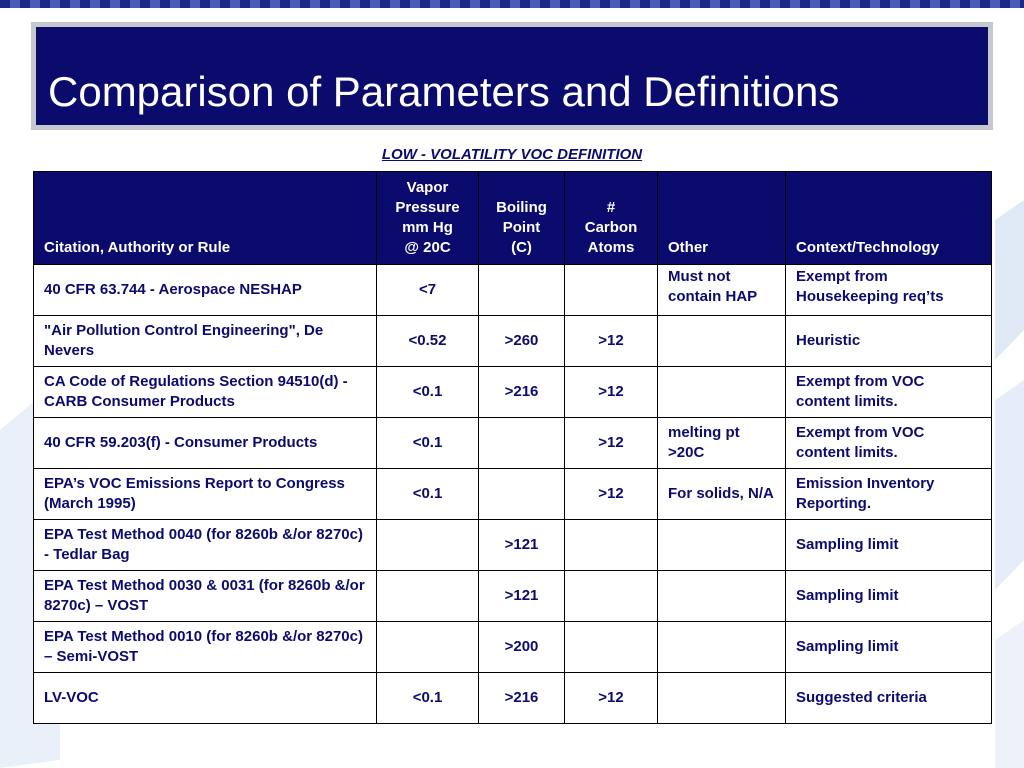  I want to click on cell-other: For solids, N/A, so click(721, 494).